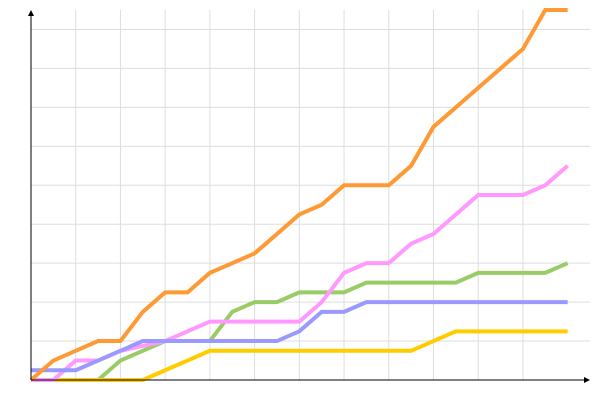  I want to click on x-axis-arrow-icon, so click(587, 380).